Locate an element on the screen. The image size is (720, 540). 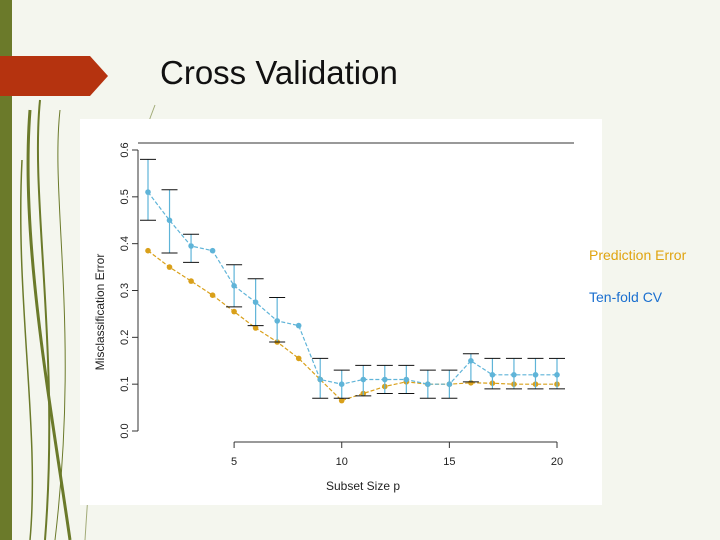
y-tick-label: 0.0 is located at coordinates (125, 430).